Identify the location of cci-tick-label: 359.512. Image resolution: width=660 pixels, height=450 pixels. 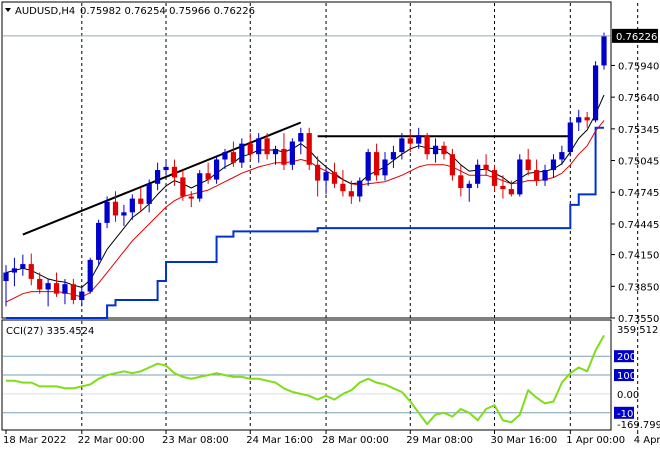
(637, 330).